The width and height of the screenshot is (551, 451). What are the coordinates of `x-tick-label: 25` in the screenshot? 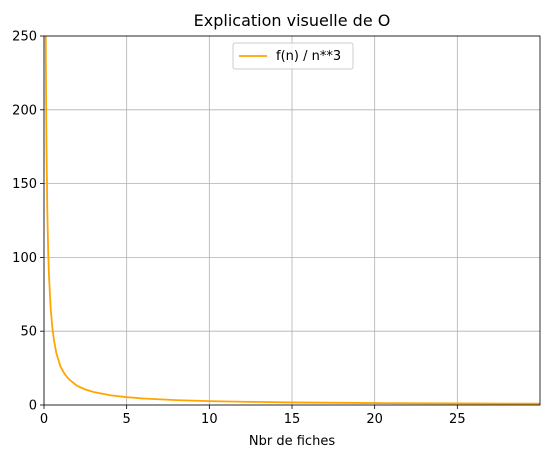 It's located at (457, 419).